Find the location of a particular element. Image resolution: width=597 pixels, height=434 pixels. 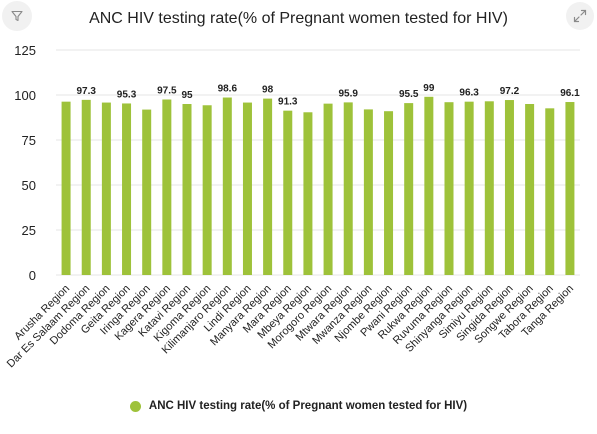

data-label: 97.2 is located at coordinates (510, 91).